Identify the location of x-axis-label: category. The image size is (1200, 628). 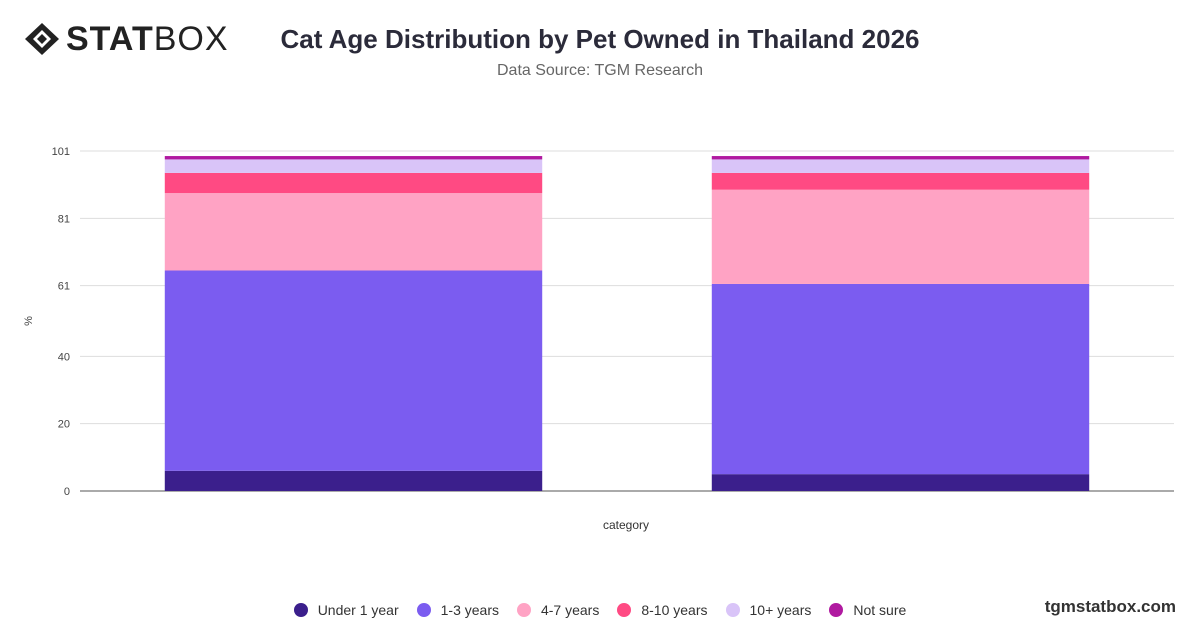
(626, 525).